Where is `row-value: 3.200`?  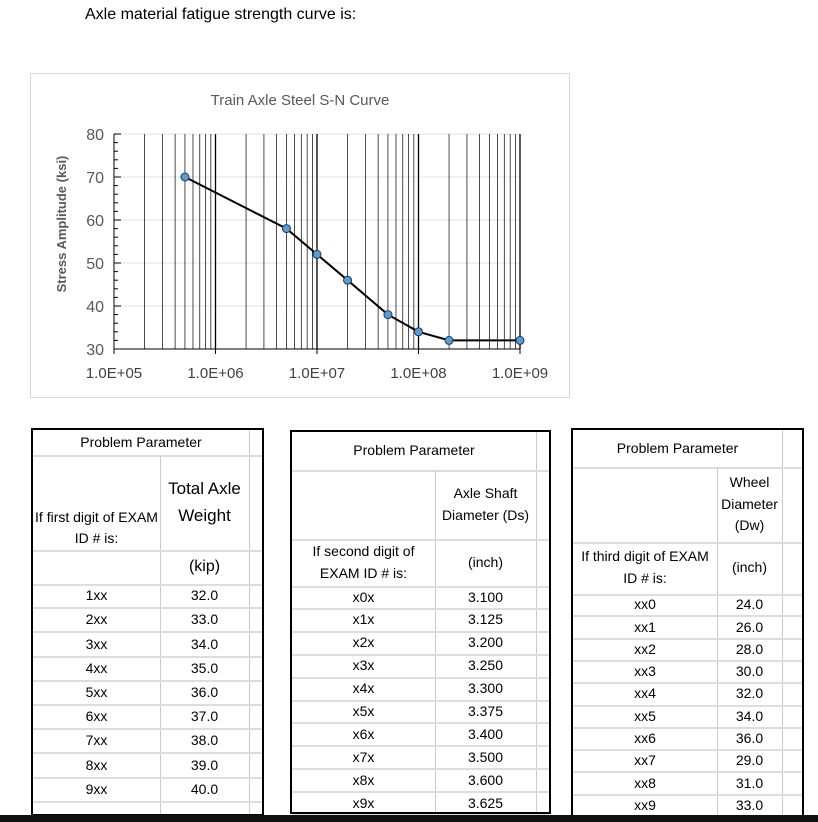 row-value: 3.200 is located at coordinates (485, 642).